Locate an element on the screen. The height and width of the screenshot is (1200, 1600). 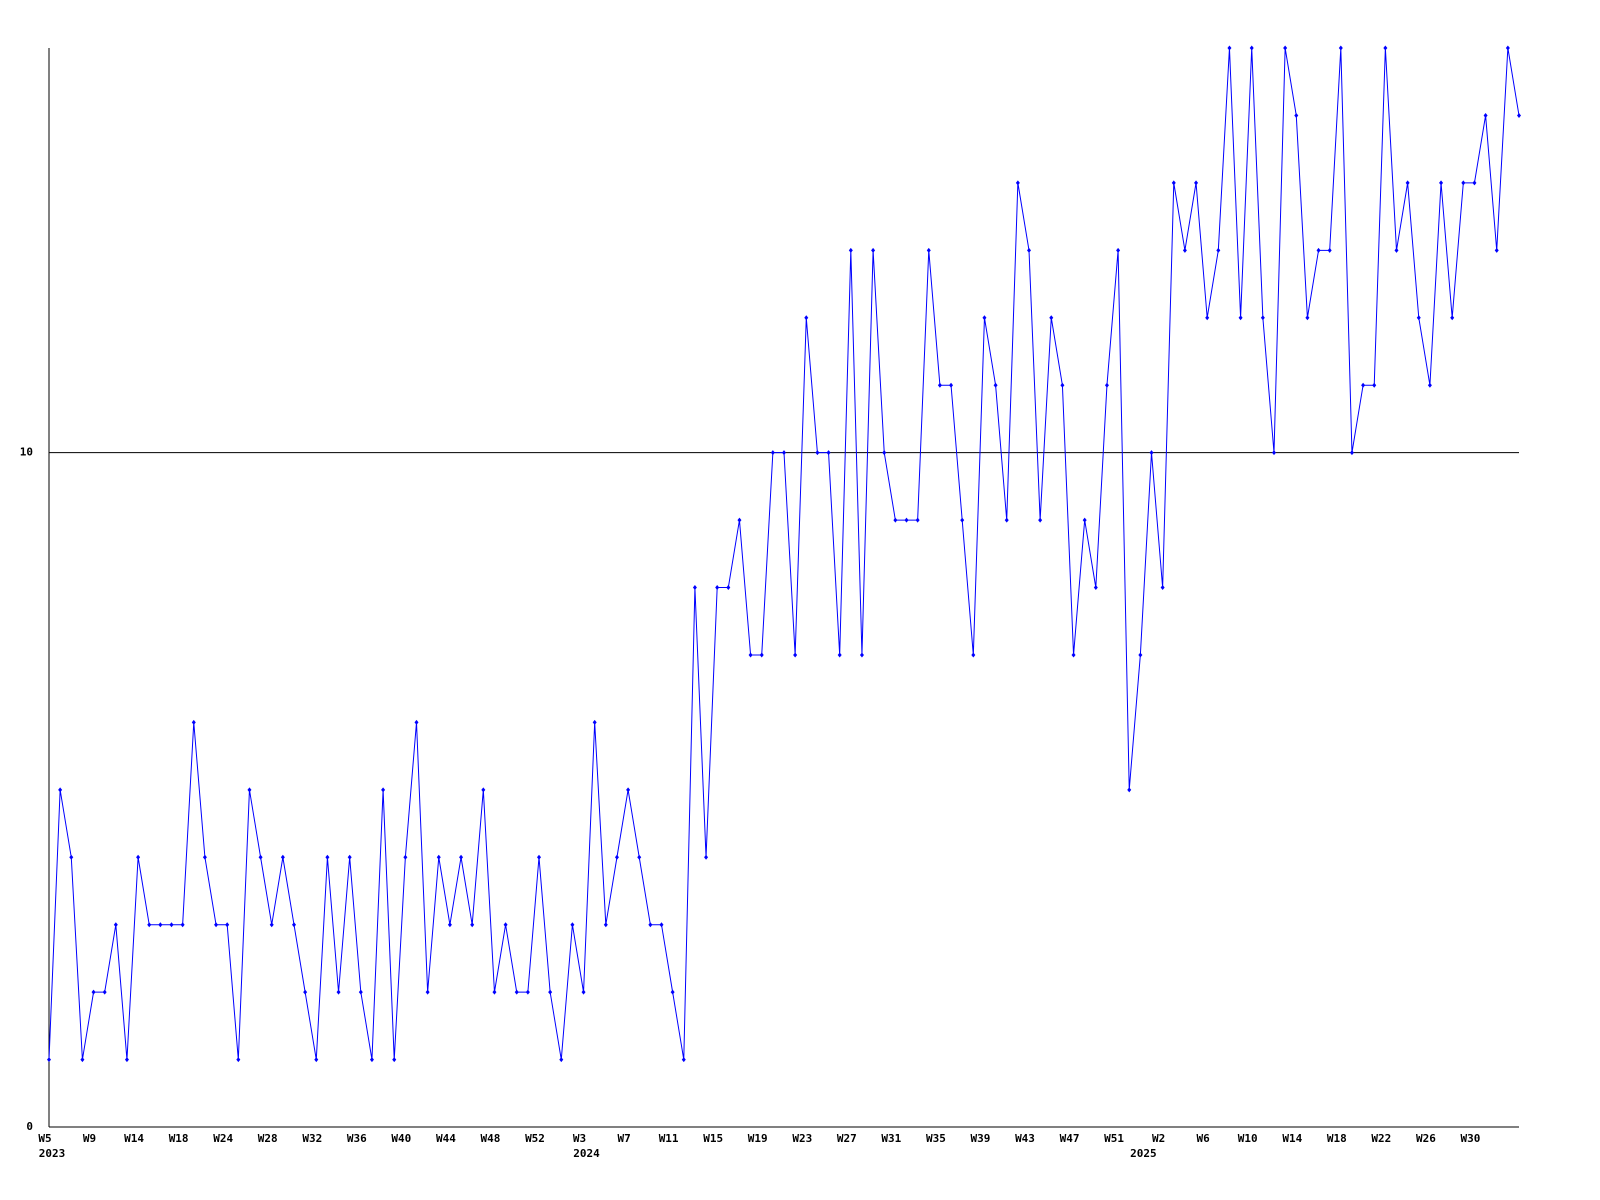
x-tick-label: W51 is located at coordinates (1114, 1138).